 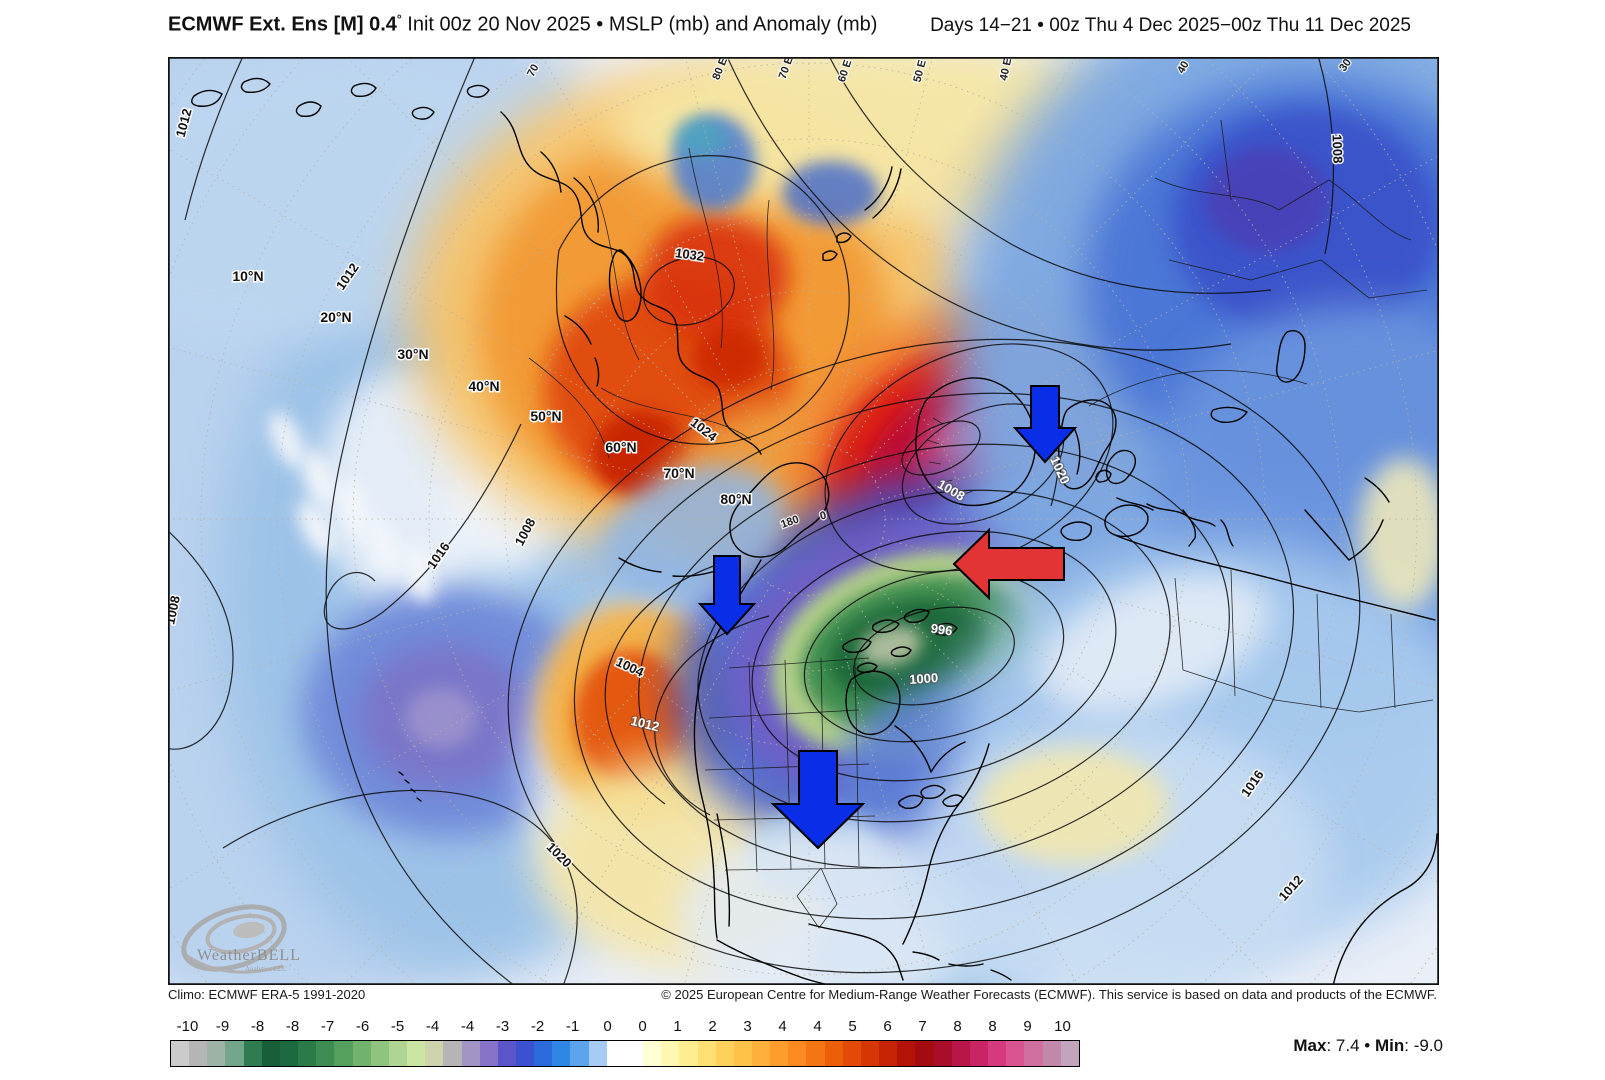 What do you see at coordinates (735, 499) in the screenshot?
I see `latitude-label: 80°N` at bounding box center [735, 499].